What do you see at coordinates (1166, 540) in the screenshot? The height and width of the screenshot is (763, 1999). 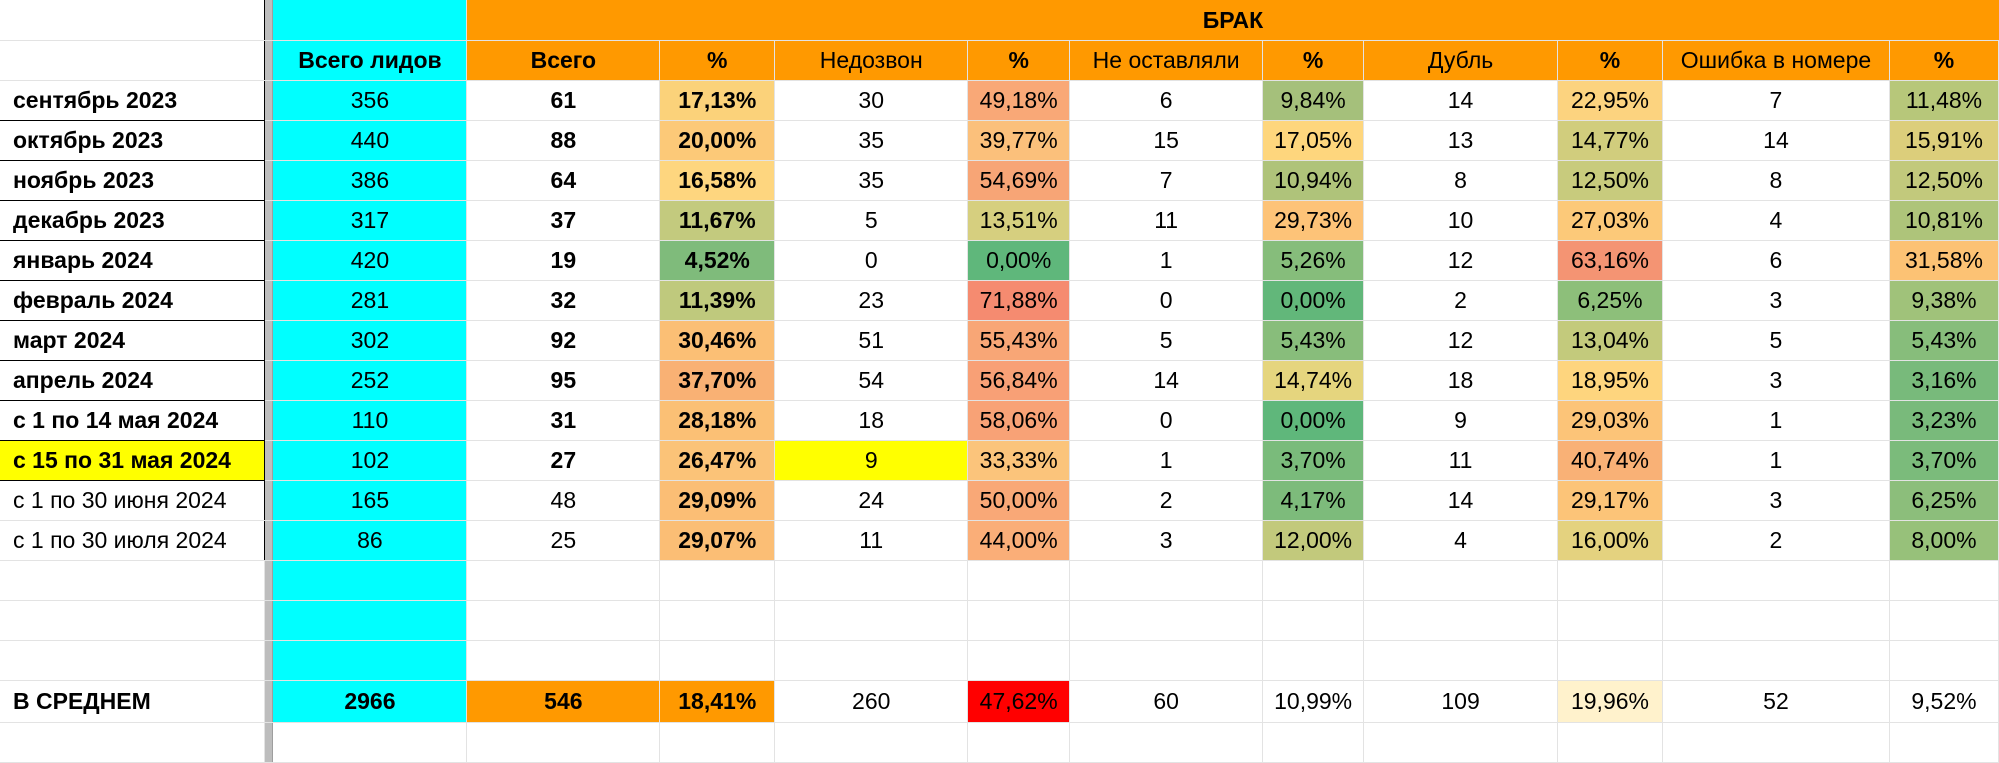 I see `table-cell: 3` at bounding box center [1166, 540].